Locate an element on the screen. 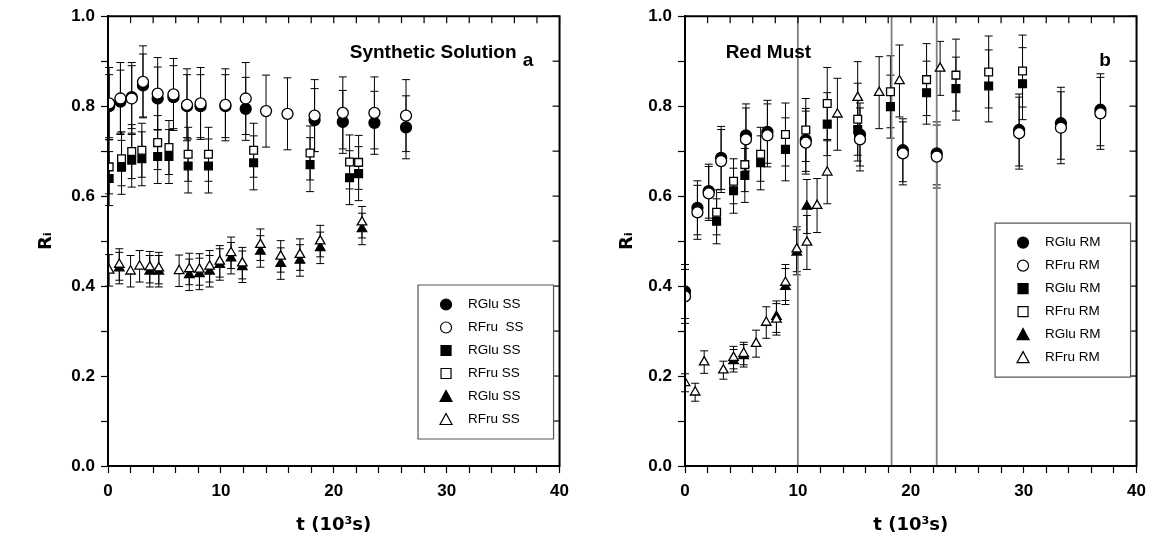  annotation: b is located at coordinates (1105, 60).